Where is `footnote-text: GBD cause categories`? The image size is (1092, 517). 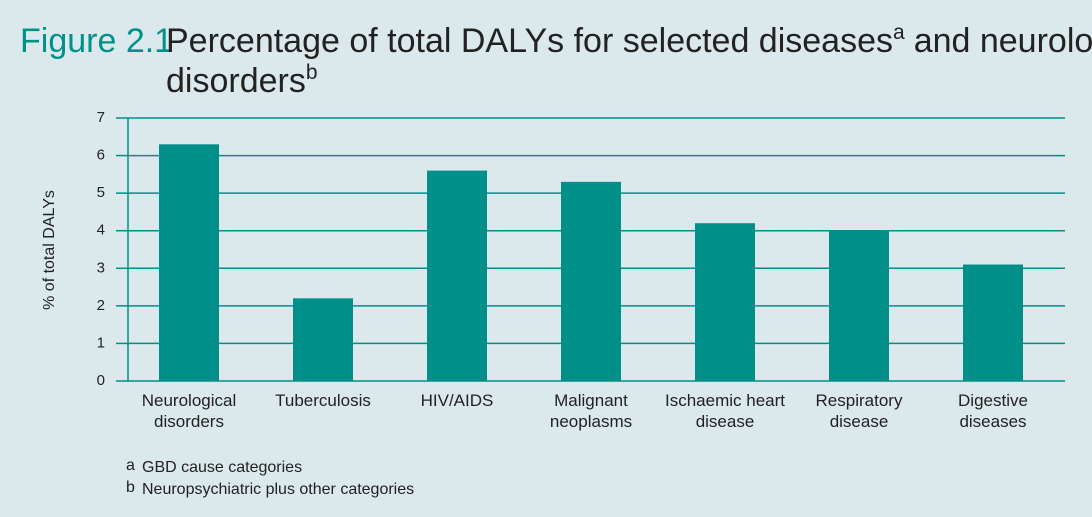
footnote-text: GBD cause categories is located at coordinates (222, 467).